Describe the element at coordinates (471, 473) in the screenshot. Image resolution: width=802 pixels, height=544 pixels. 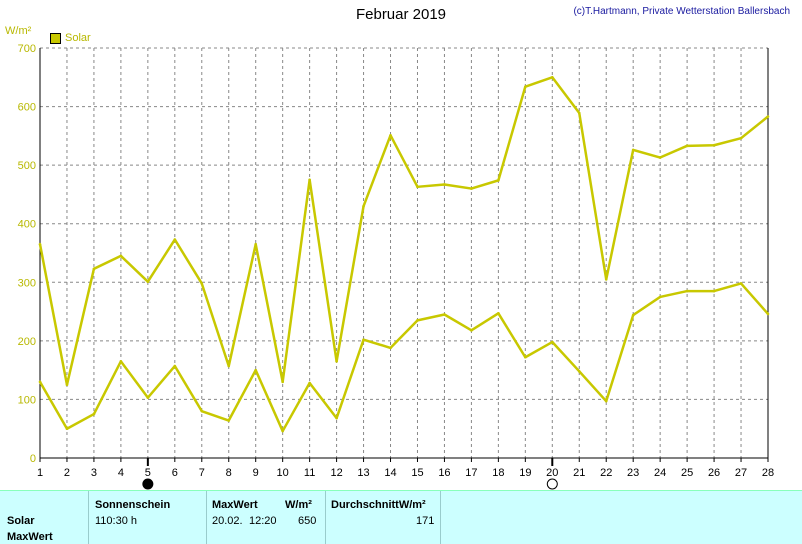
I see `x-tick-label: 17` at that location.